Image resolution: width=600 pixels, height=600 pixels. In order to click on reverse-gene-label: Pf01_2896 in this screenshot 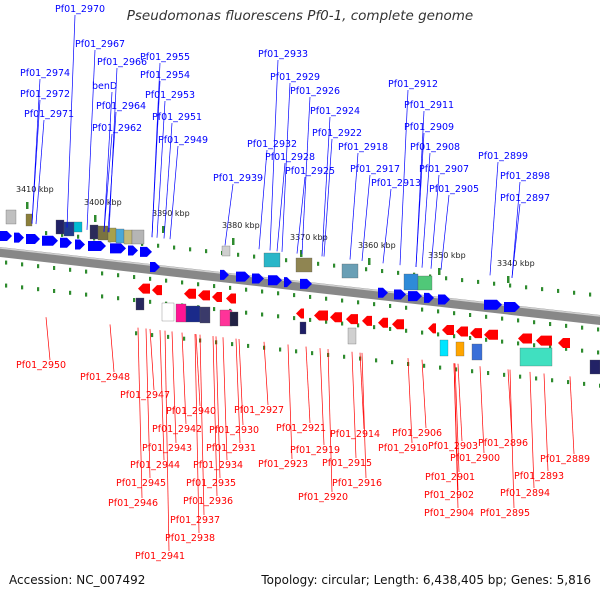, I will do `click(503, 443)`.